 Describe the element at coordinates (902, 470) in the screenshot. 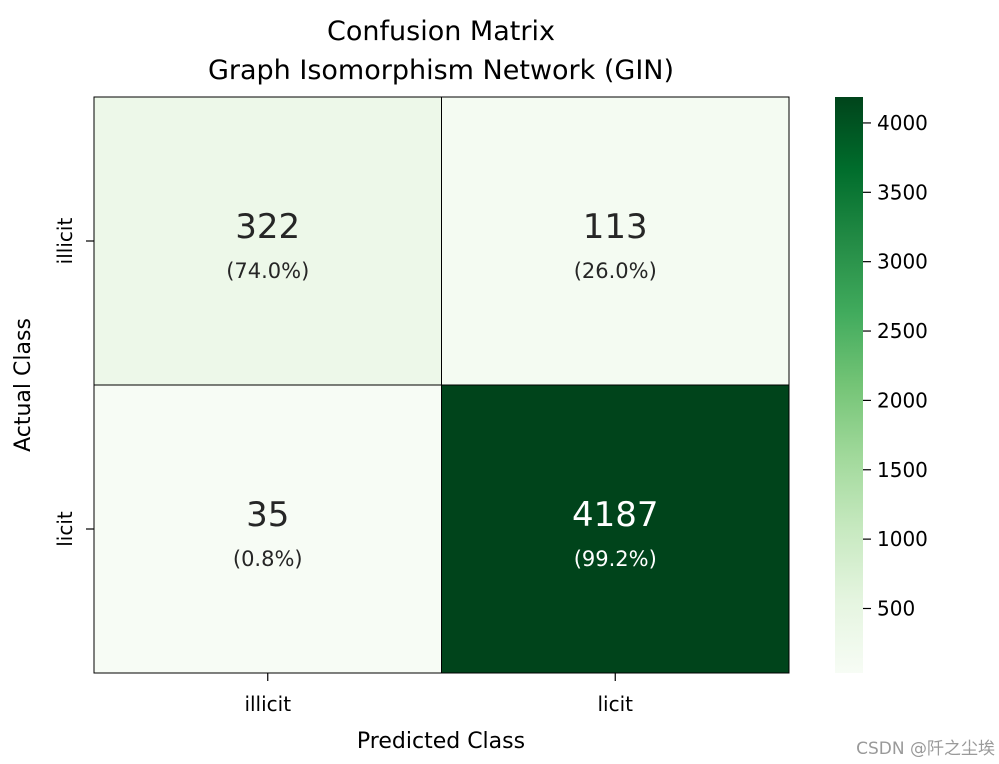

I see `colorbar-tick-label-2: 1500` at that location.